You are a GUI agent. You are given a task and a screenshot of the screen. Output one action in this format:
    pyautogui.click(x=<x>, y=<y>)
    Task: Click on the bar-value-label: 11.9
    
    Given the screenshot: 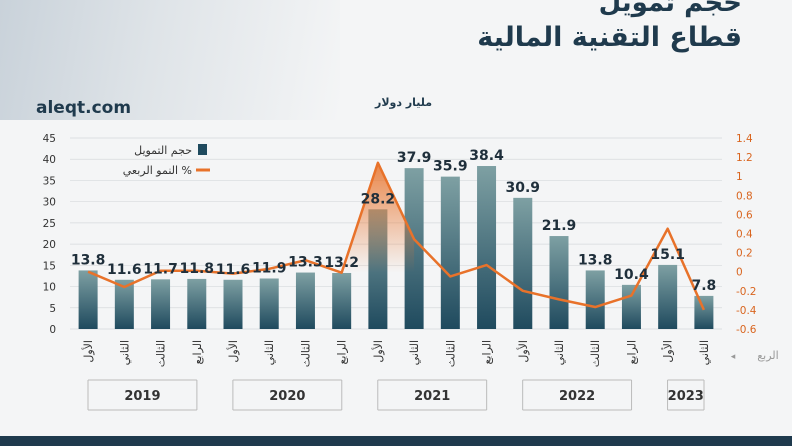 What is the action you would take?
    pyautogui.click(x=269, y=268)
    